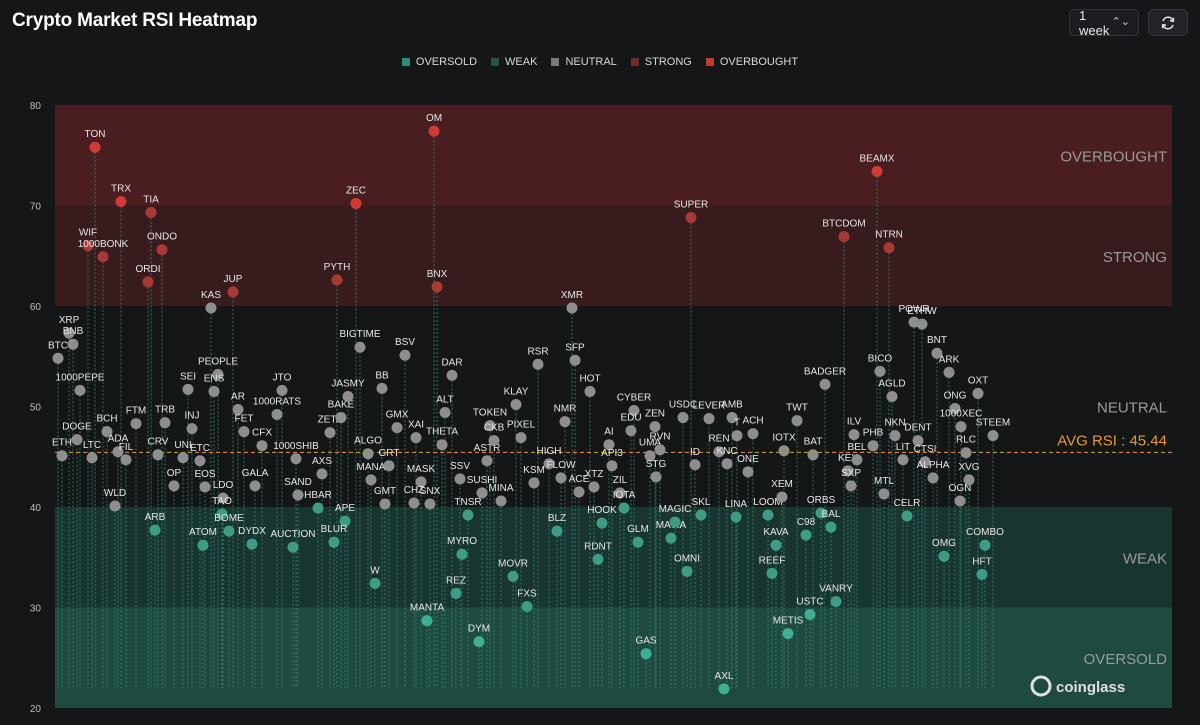 The image size is (1200, 725). What do you see at coordinates (937, 340) in the screenshot?
I see `point-label: BNT` at bounding box center [937, 340].